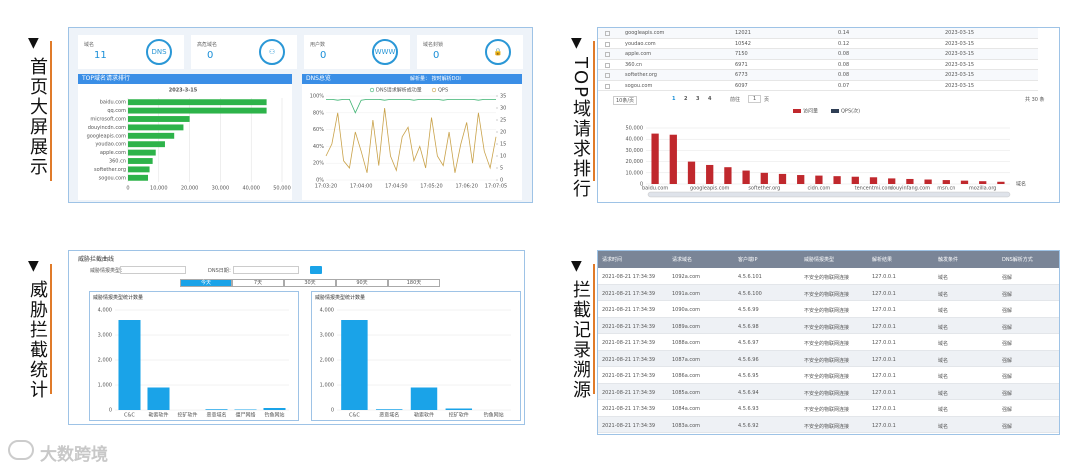  I want to click on y2-tick-label: 30, so click(503, 109).